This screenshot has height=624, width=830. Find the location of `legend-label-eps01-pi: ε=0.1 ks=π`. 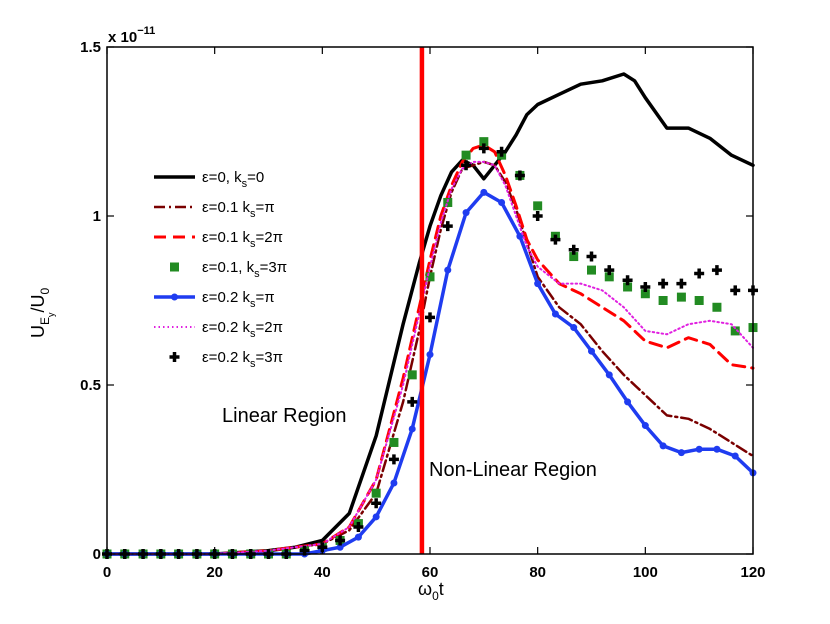

legend-label-eps01-pi: ε=0.1 ks=π is located at coordinates (238, 209).